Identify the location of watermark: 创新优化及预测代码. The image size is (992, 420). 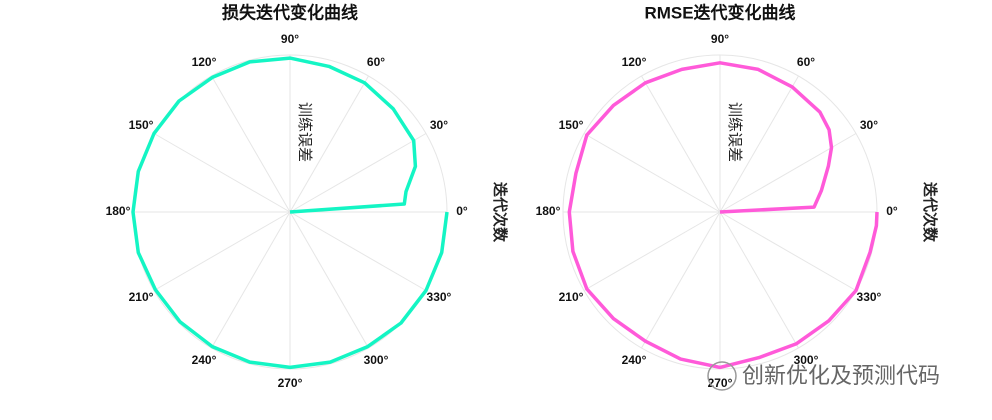
(823, 376).